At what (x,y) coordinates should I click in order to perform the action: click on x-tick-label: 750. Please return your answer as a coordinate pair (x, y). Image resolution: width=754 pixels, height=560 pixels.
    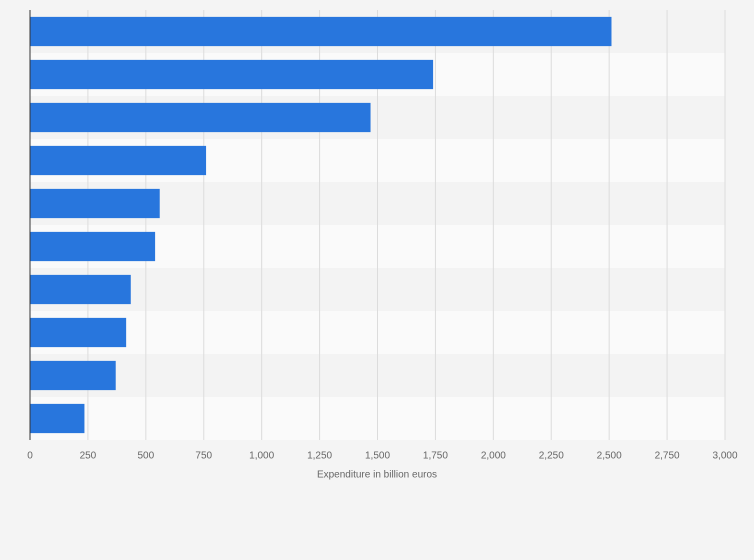
    Looking at the image, I should click on (203, 456).